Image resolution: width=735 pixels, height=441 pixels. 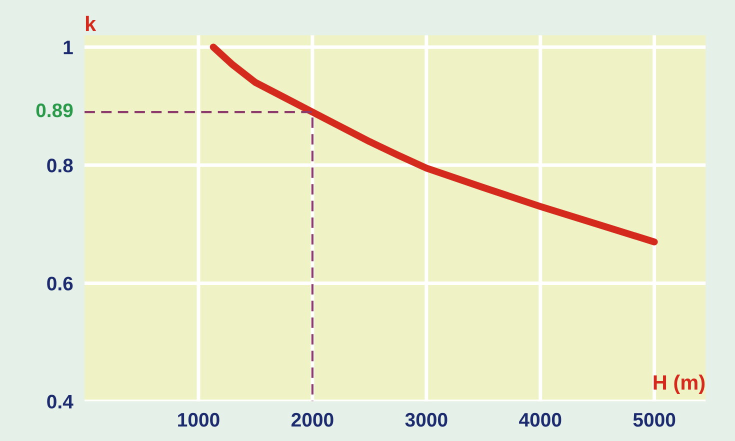 What do you see at coordinates (540, 419) in the screenshot?
I see `x-tick-label: 4000` at bounding box center [540, 419].